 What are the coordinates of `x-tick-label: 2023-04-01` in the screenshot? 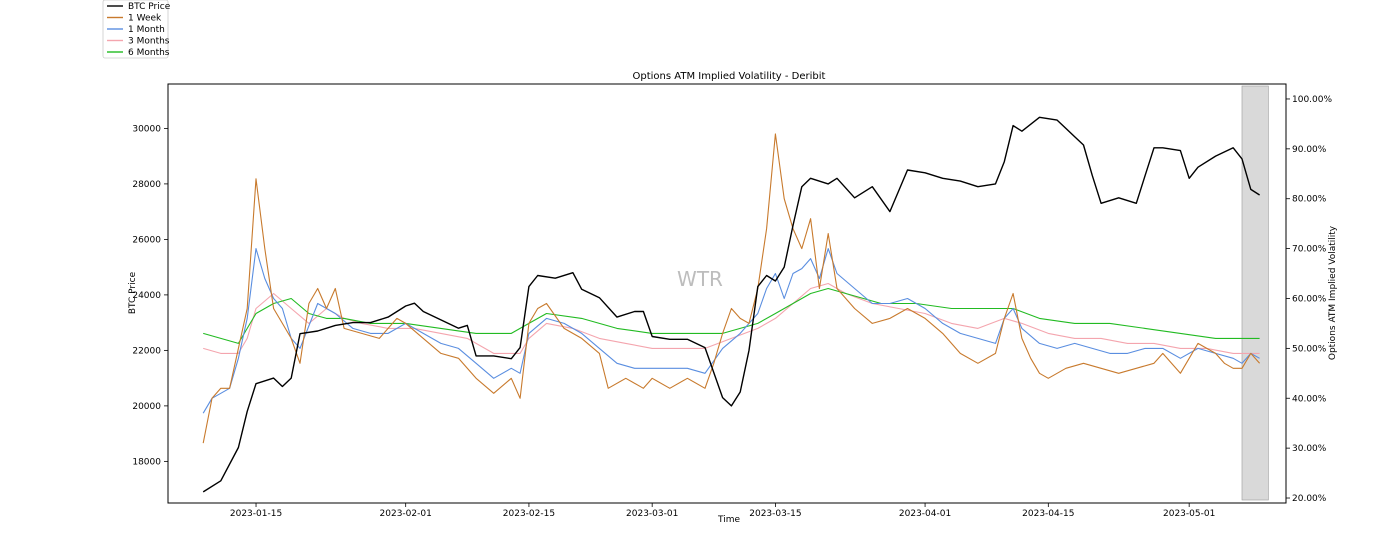 It's located at (925, 514).